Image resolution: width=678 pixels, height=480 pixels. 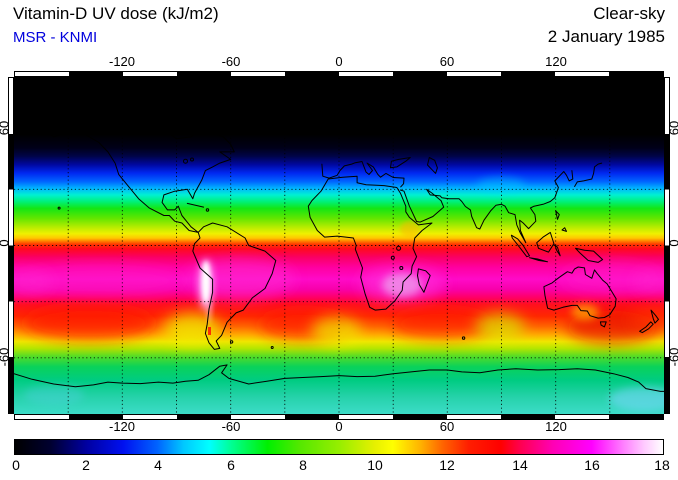 What do you see at coordinates (339, 74) in the screenshot?
I see `map-frame-top` at bounding box center [339, 74].